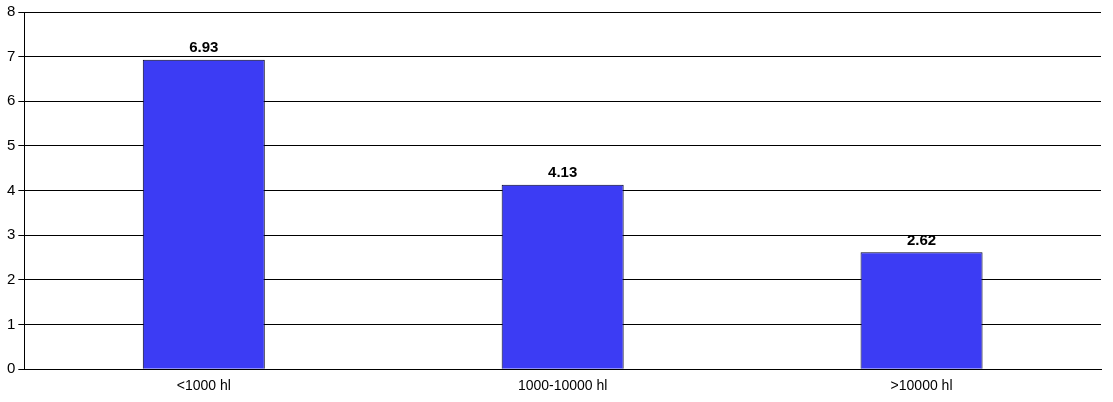  What do you see at coordinates (11, 11) in the screenshot?
I see `y-tick-label: 8` at bounding box center [11, 11].